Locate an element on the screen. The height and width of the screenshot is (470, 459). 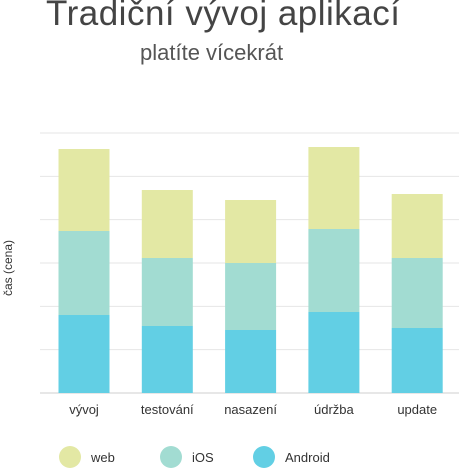
chart-subtitle: platíte vícekrát is located at coordinates (212, 52).